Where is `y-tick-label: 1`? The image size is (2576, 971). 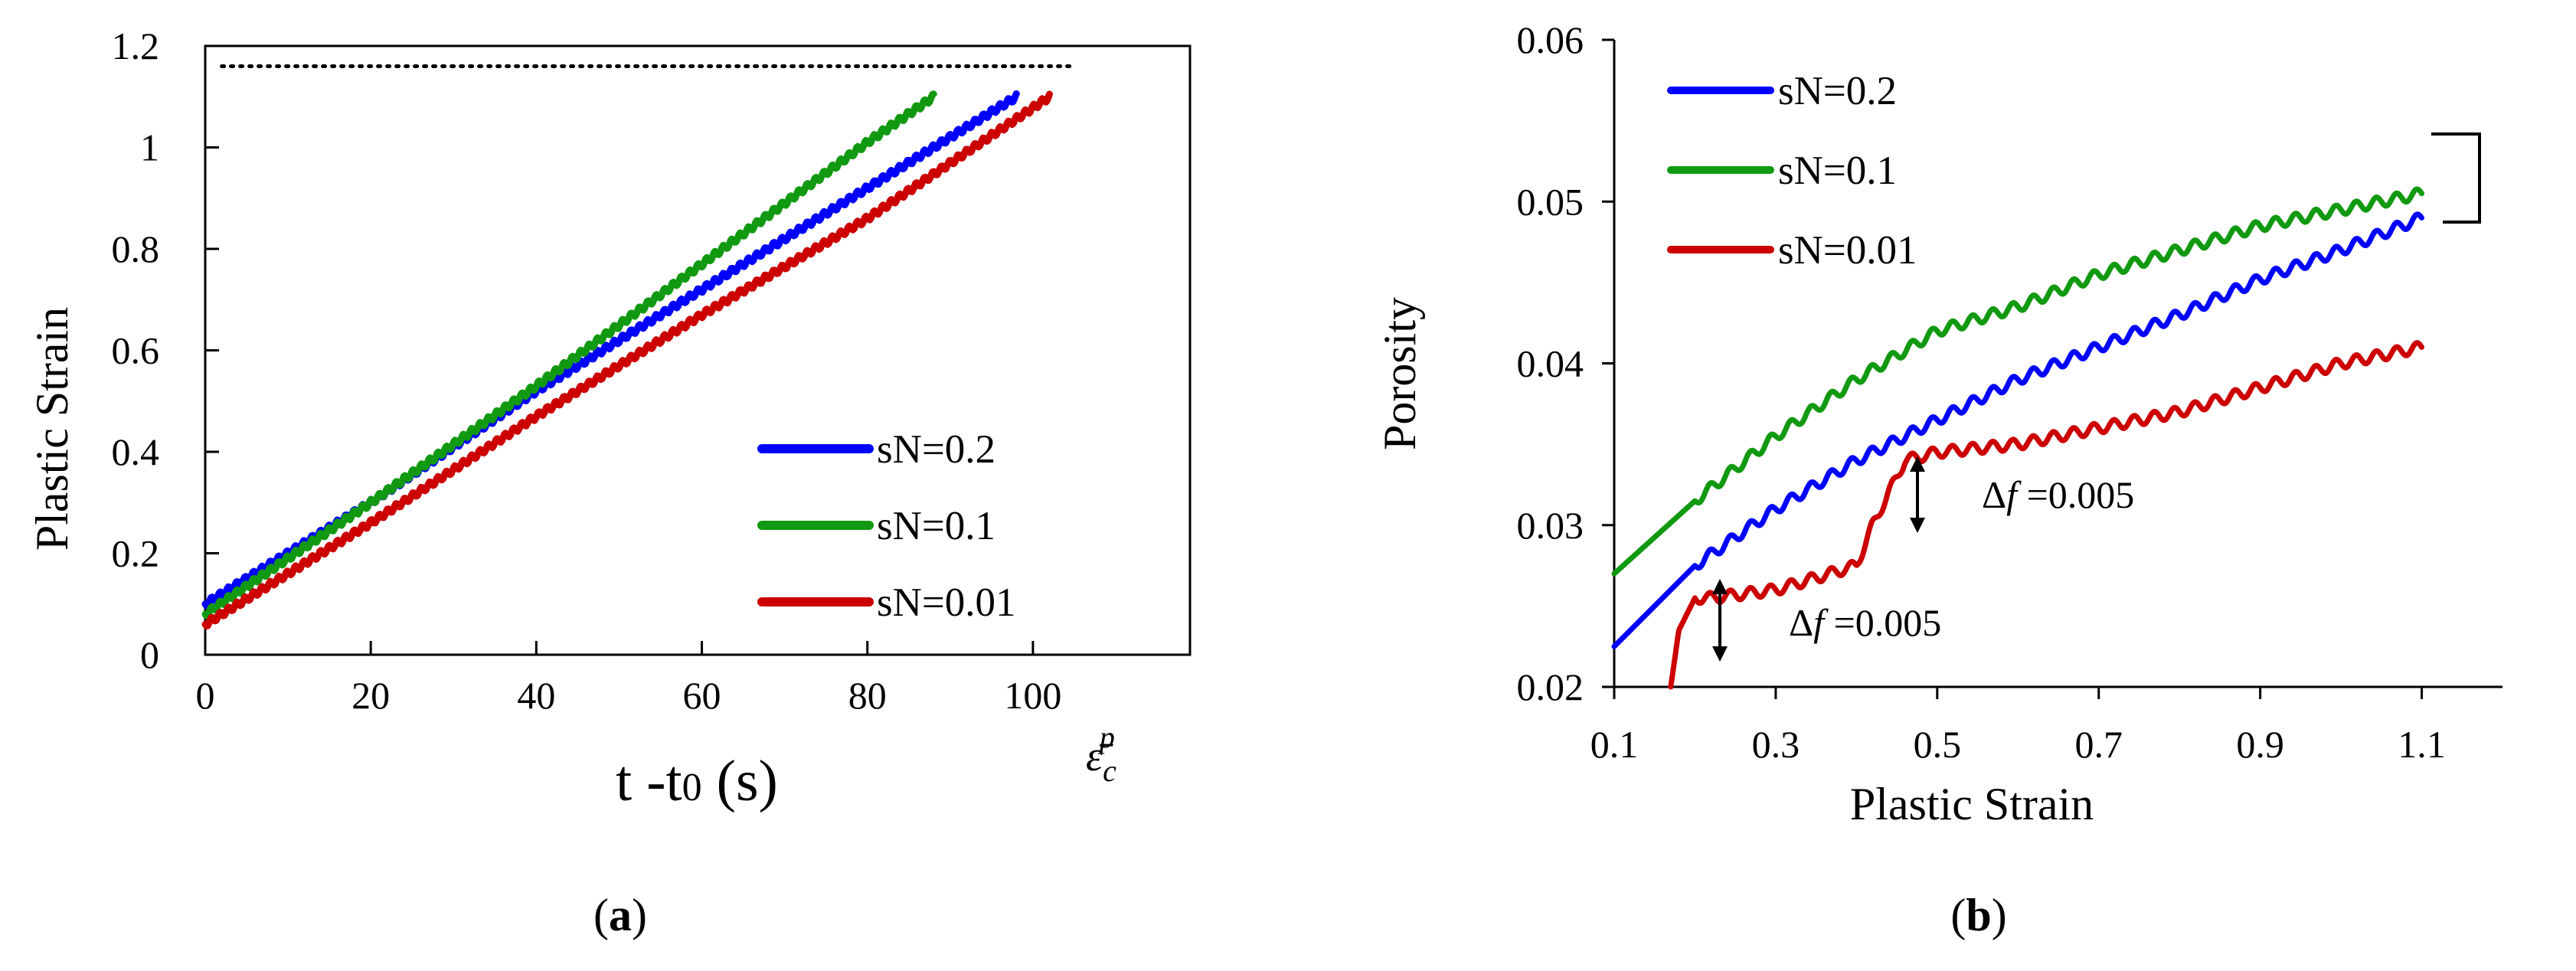
y-tick-label: 1 is located at coordinates (149, 147).